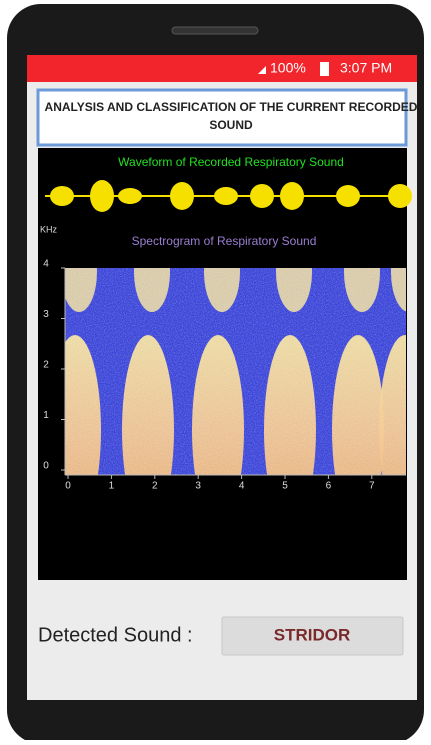  I want to click on waveform-title: Waveform of Recorded Respiratory Sound, so click(231, 162).